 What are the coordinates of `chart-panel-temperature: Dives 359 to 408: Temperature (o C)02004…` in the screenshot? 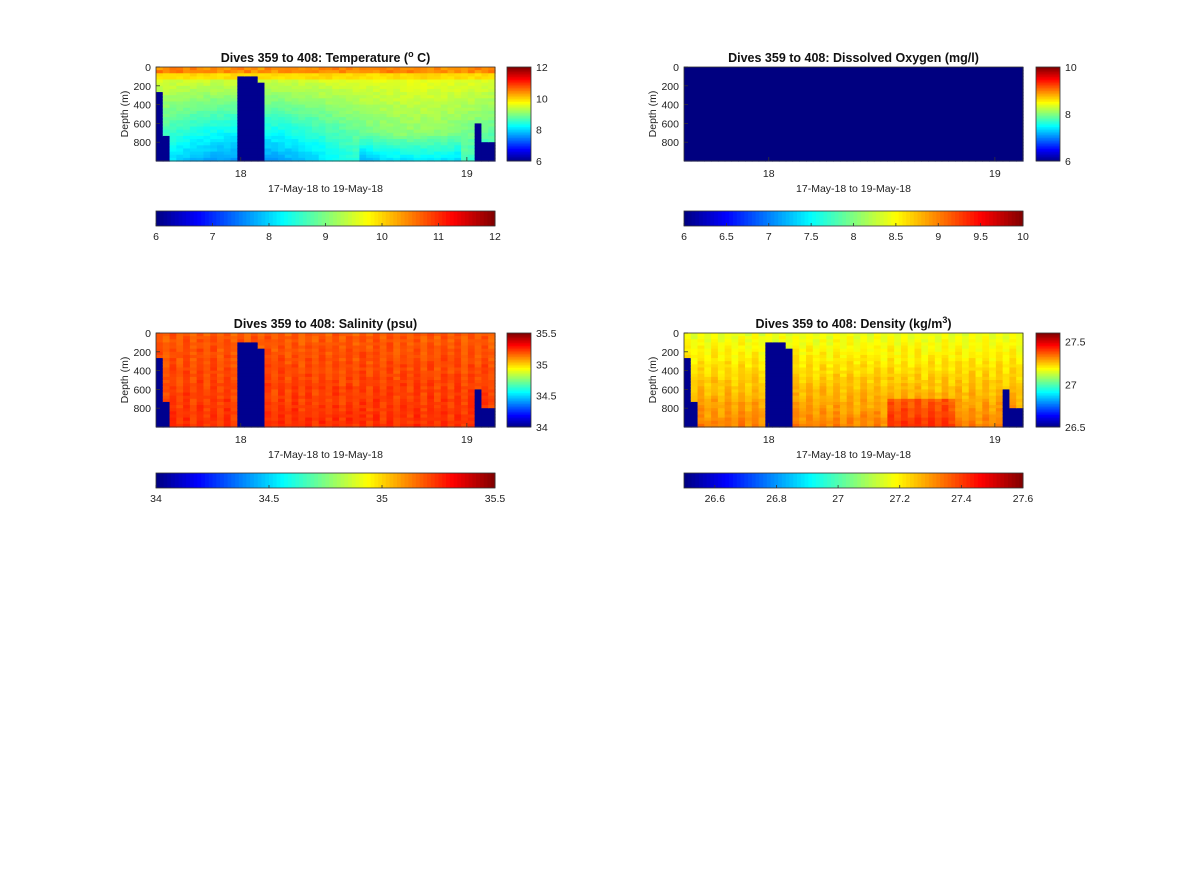 It's located at (333, 146).